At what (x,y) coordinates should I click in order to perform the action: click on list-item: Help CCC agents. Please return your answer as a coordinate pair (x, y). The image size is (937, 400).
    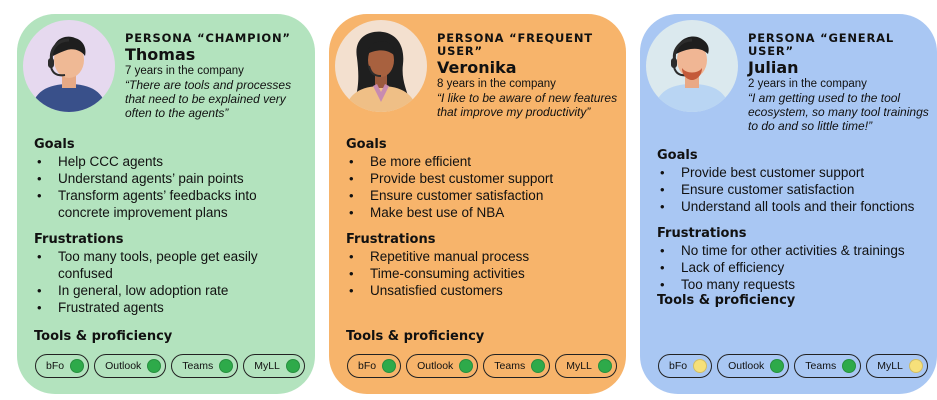
    Looking at the image, I should click on (169, 161).